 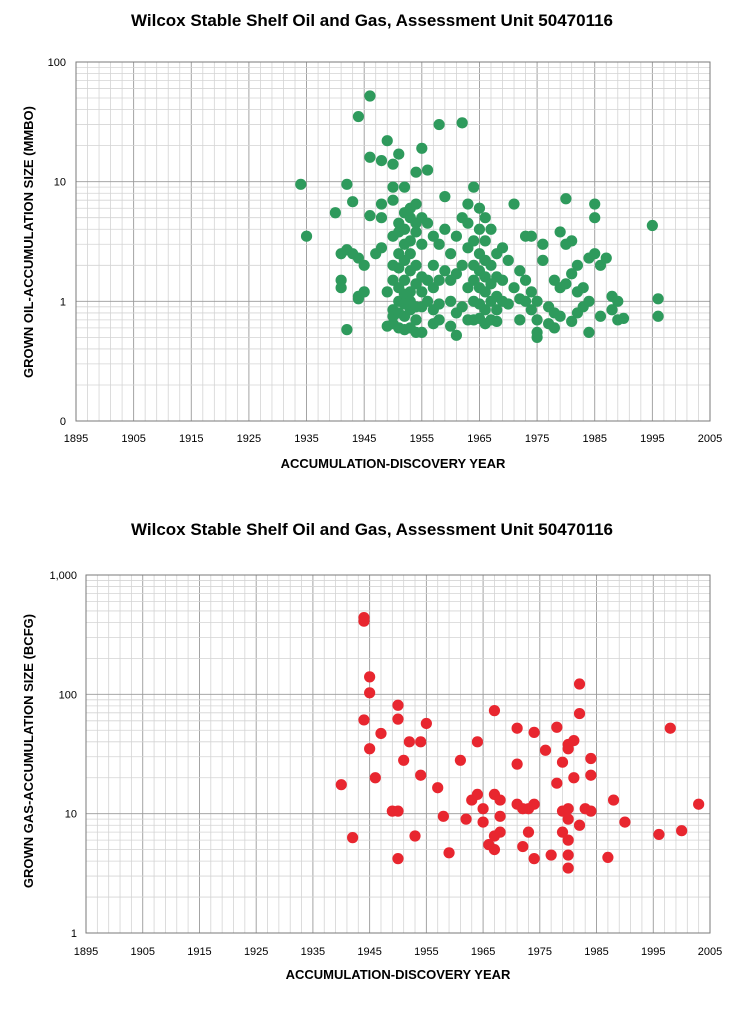 I want to click on x-tick-label: 1925, so click(x=249, y=439).